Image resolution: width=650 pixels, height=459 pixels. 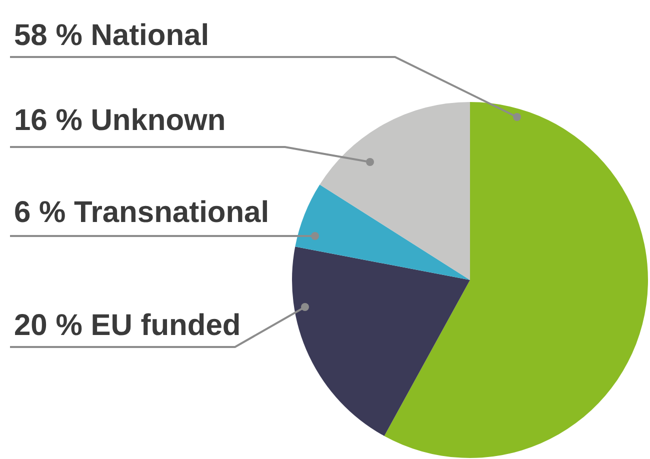 I want to click on slice-label: 6 % Transnational, so click(x=142, y=212).